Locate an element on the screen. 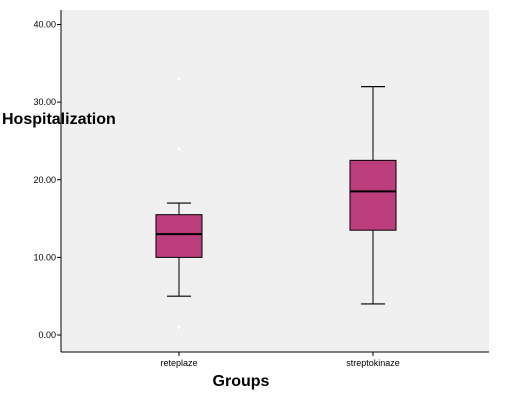 The image size is (530, 415). y-tick-label: 30.00 is located at coordinates (44, 102).